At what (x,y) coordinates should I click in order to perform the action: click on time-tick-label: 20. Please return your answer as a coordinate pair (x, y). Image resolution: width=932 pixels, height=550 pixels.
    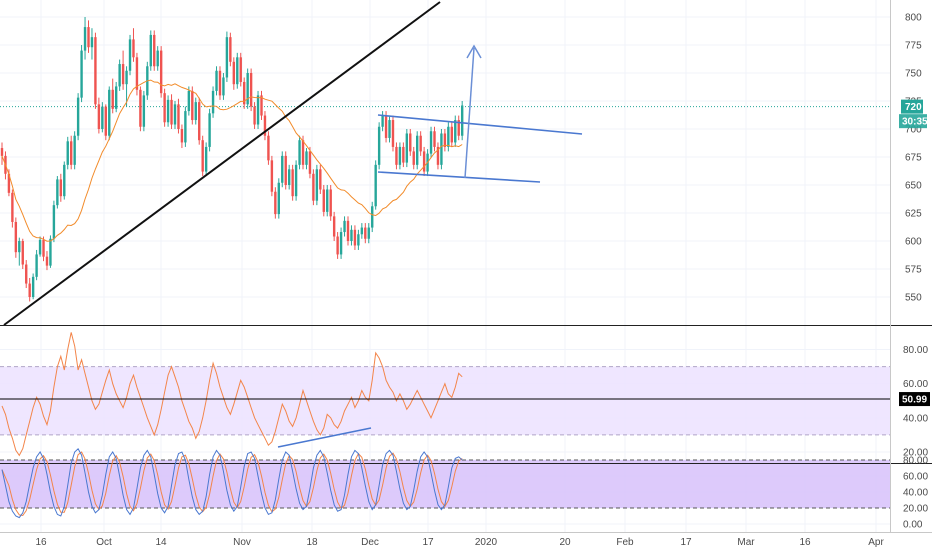
    Looking at the image, I should click on (565, 542).